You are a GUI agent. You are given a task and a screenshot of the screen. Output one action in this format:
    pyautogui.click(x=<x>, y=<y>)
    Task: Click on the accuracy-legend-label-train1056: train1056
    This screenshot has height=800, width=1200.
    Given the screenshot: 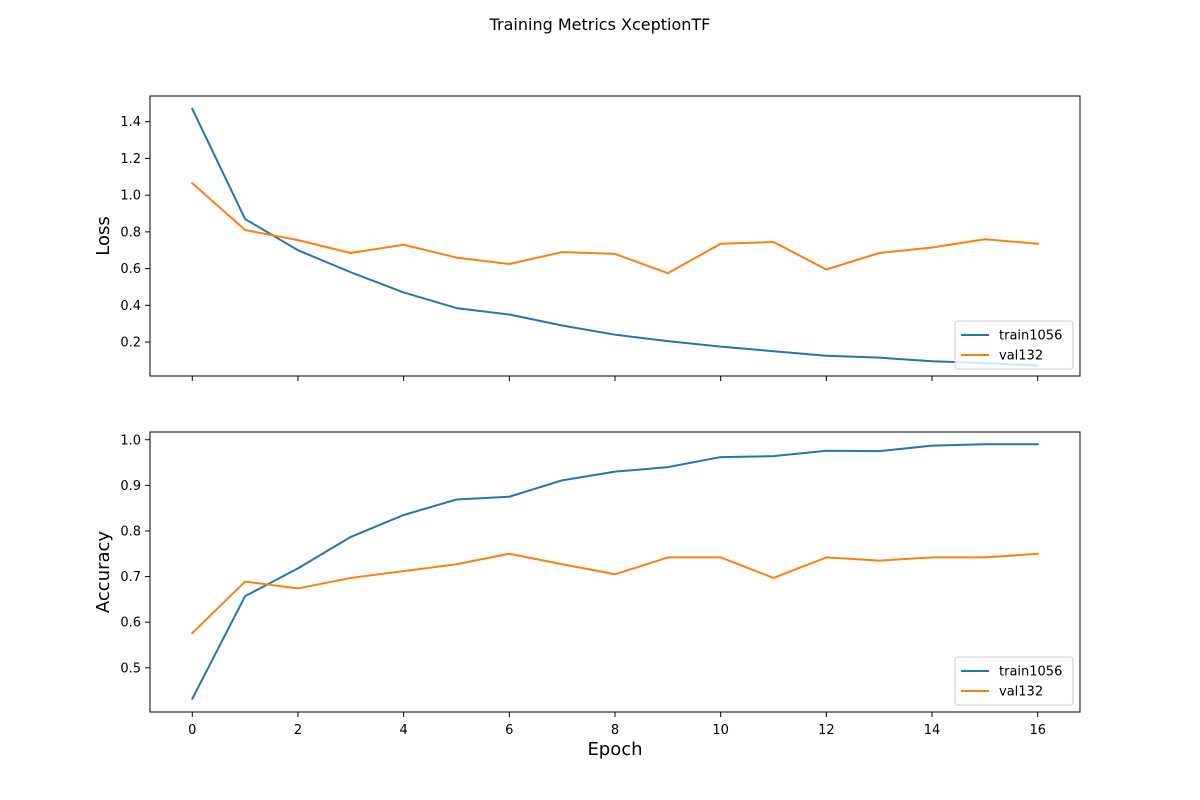 What is the action you would take?
    pyautogui.click(x=1030, y=672)
    